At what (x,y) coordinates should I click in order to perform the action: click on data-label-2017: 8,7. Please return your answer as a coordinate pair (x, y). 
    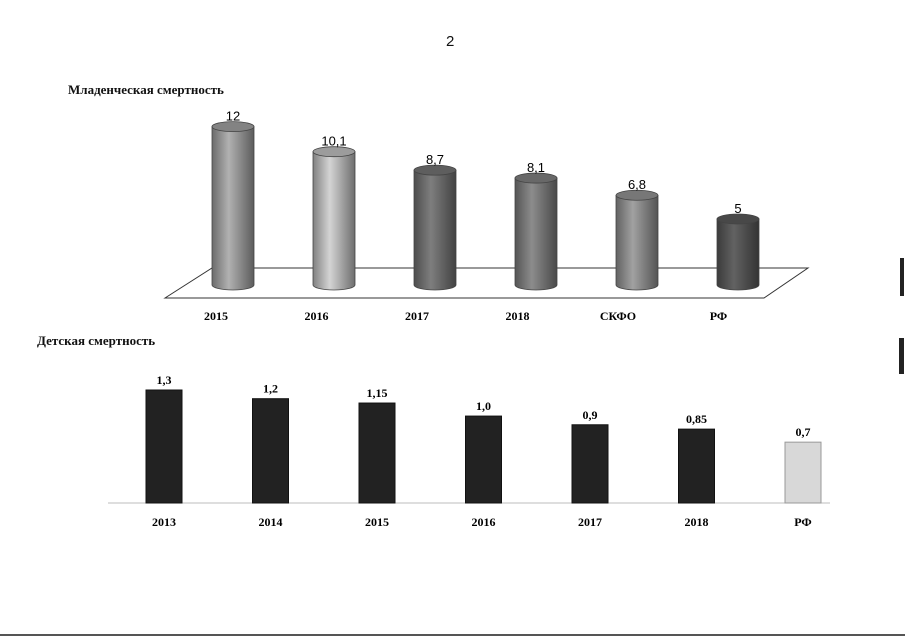
    Looking at the image, I should click on (435, 159).